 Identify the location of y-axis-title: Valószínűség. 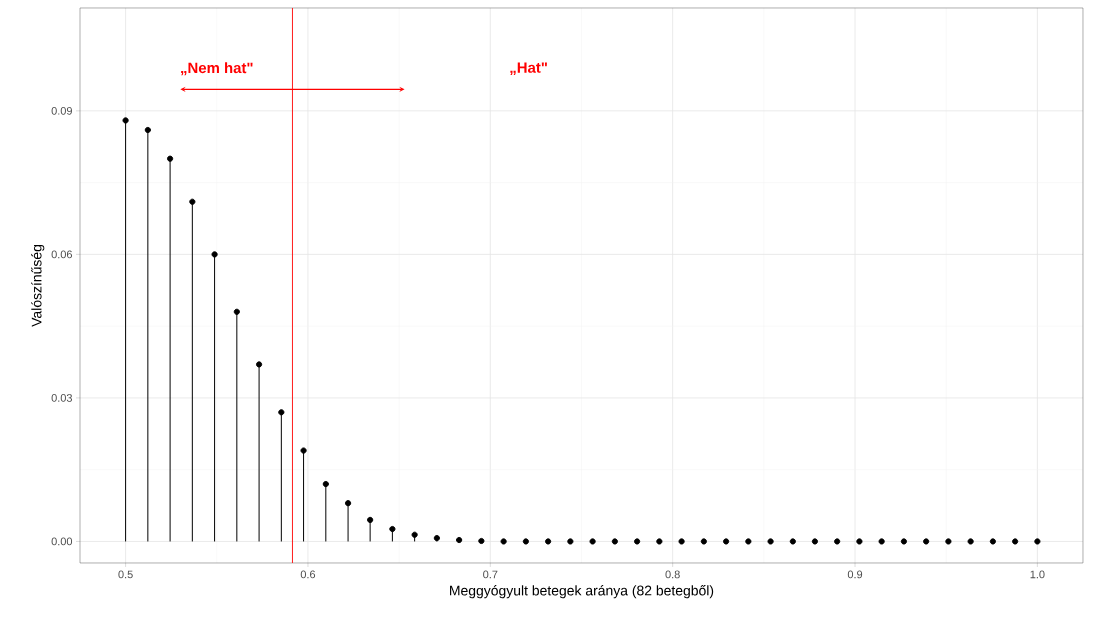
(38, 286).